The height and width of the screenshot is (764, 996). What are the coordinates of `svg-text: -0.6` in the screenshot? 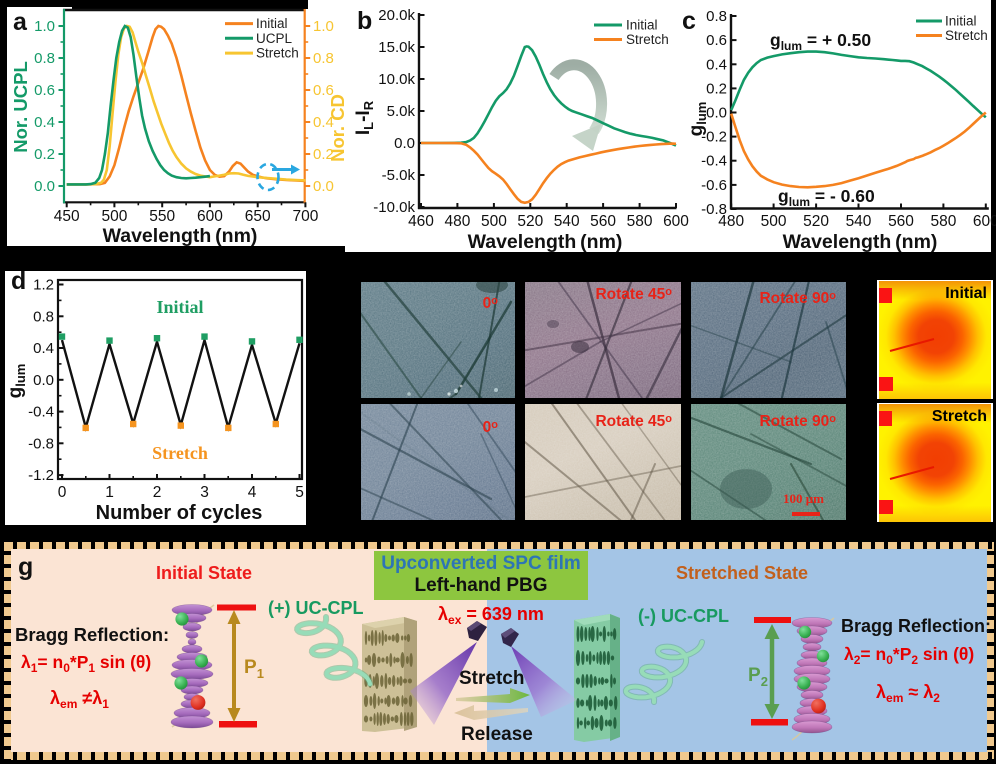 It's located at (714, 185).